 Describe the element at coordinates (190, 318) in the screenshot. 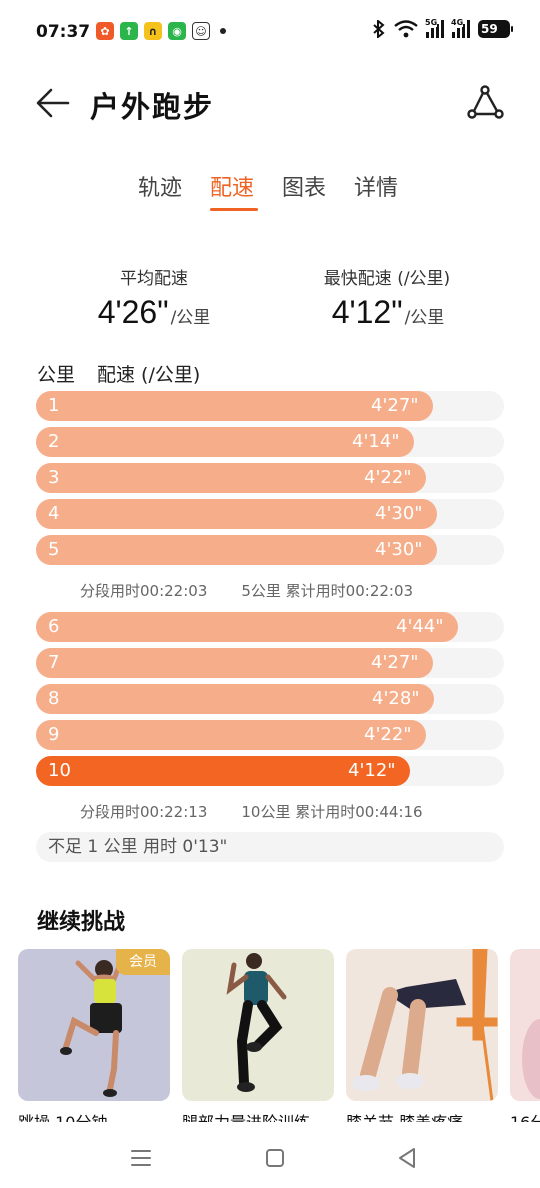

I see `avg-pace-unit: /公里` at that location.